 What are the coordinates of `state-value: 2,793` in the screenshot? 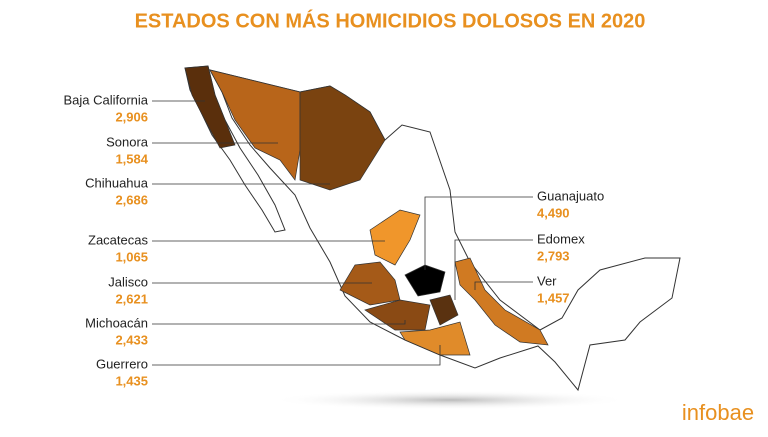 It's located at (553, 255).